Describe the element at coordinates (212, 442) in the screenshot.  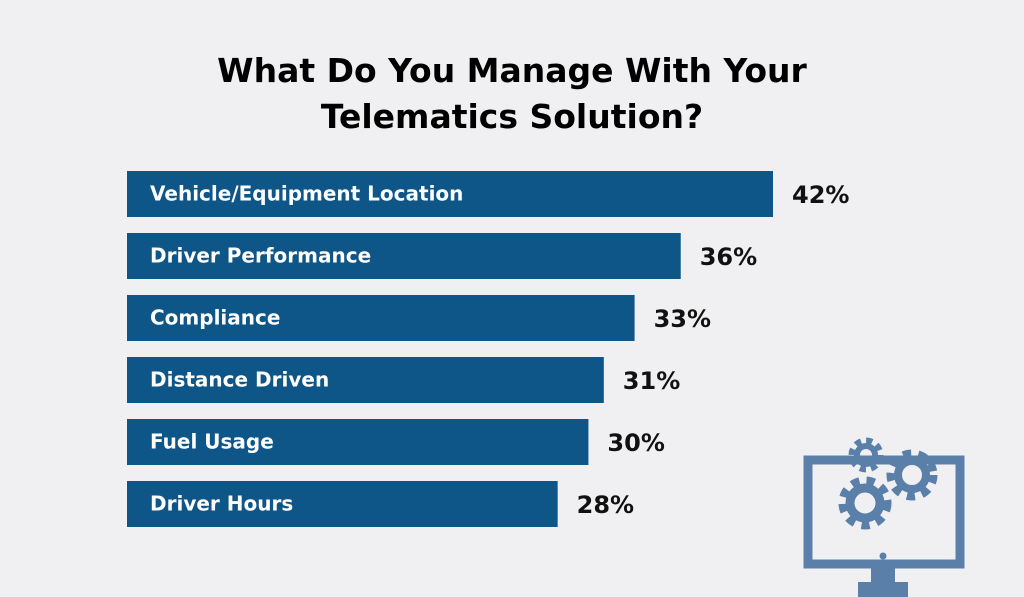
I see `category-label: Fuel Usage` at that location.